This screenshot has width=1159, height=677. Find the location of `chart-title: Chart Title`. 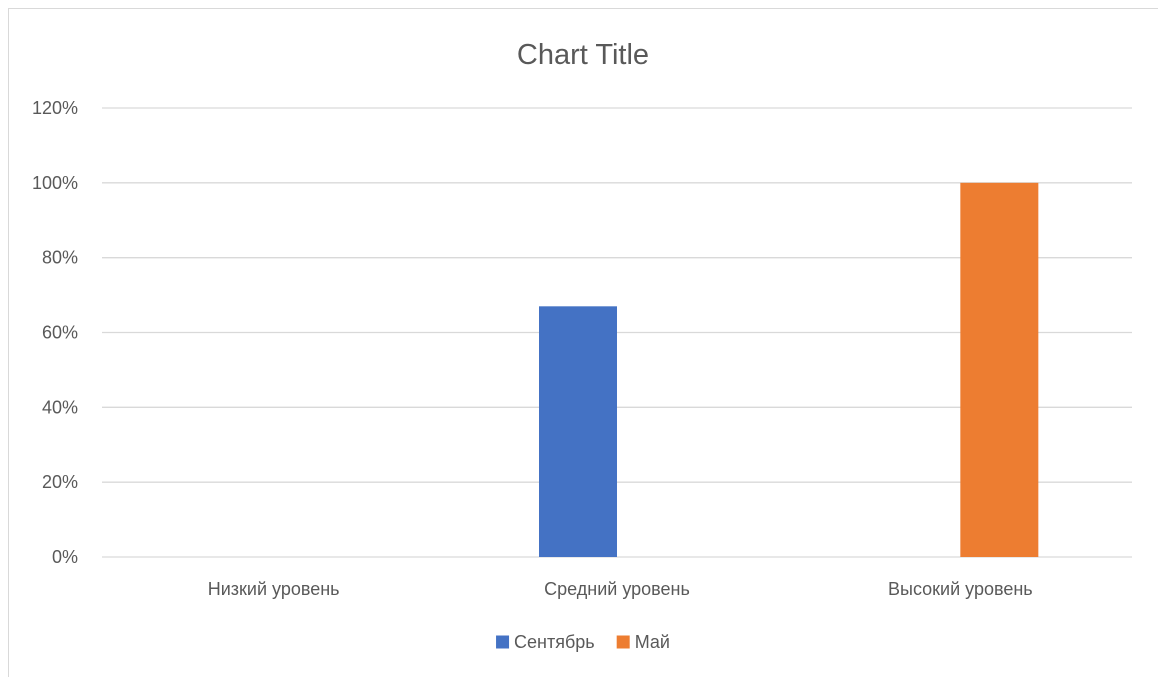

chart-title: Chart Title is located at coordinates (583, 55).